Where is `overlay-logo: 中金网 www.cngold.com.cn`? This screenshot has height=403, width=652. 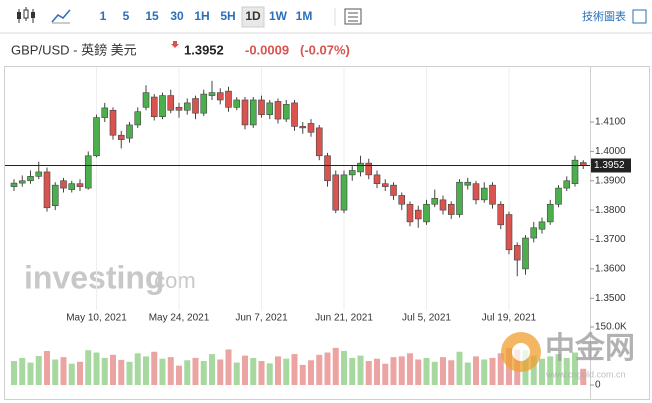
overlay-logo: 中金网 www.cngold.com.cn is located at coordinates (568, 355).